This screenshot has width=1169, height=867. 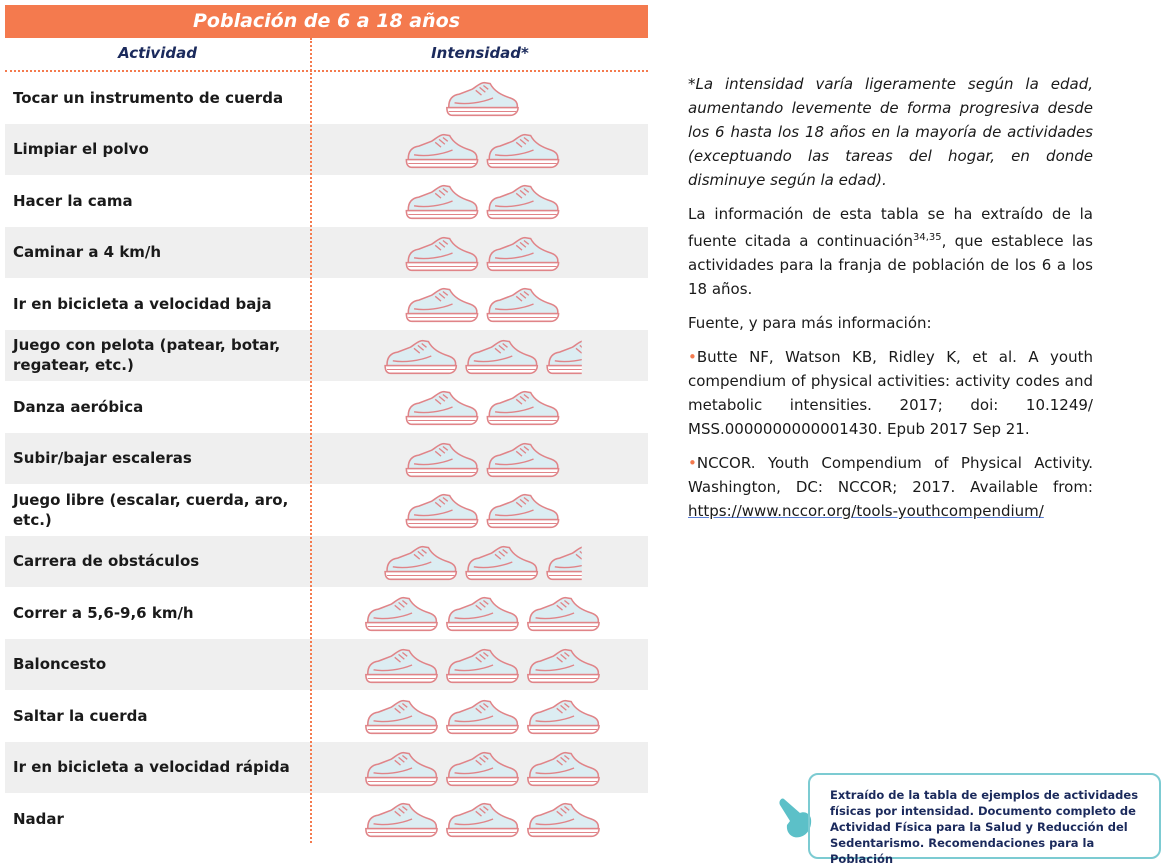 What do you see at coordinates (326, 98) in the screenshot?
I see `table-row: Tocar un instrumento de cuerda` at bounding box center [326, 98].